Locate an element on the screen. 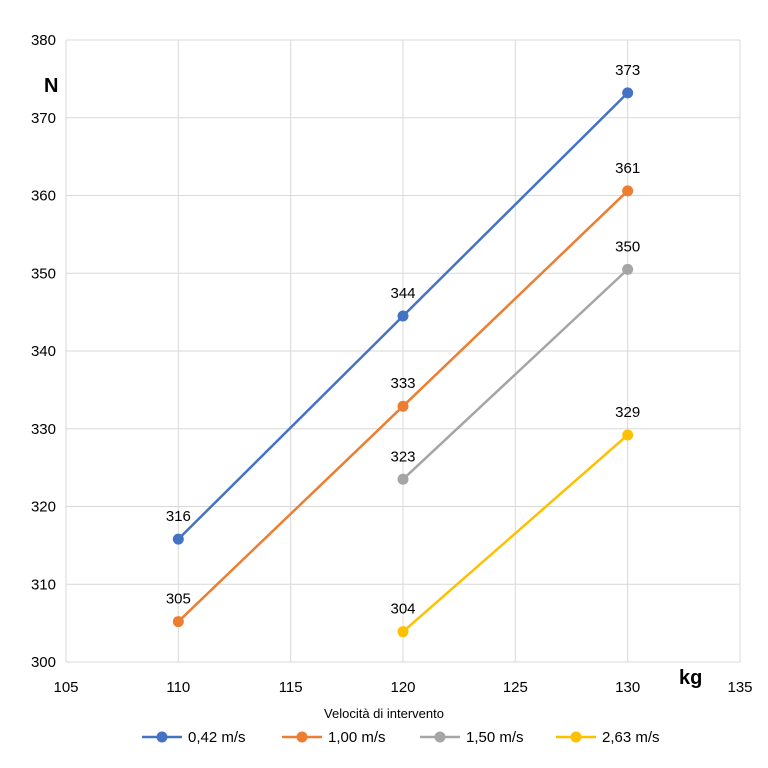  y-tick-label: 380 is located at coordinates (43, 40).